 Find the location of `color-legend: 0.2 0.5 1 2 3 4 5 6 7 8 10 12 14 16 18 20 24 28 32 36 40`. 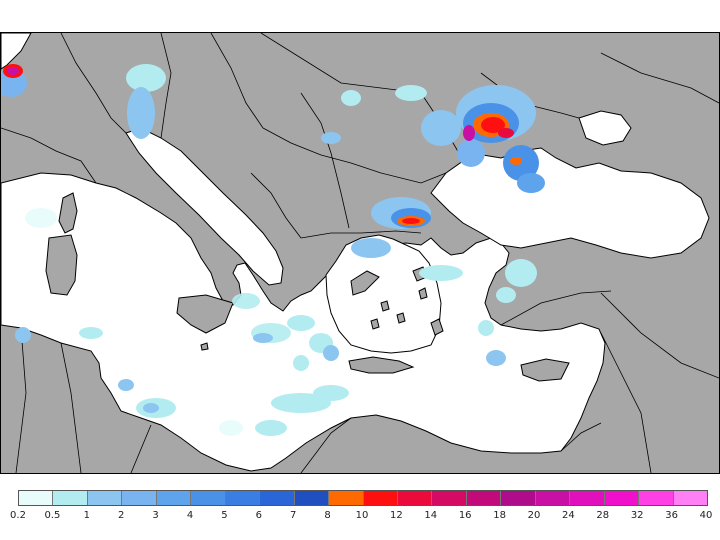

color-legend: 0.2 0.5 1 2 3 4 5 6 7 8 10 12 14 16 18 20 24 28 32 36 40 is located at coordinates (361, 510).